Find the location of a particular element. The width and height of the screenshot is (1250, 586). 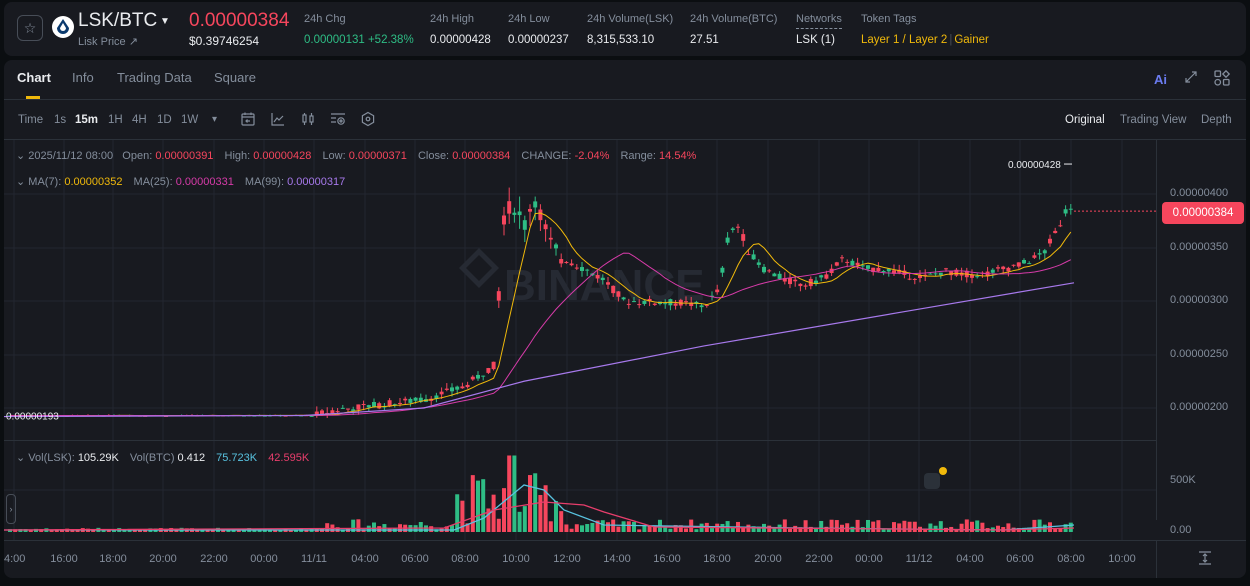

ai-button: Ai is located at coordinates (1160, 79).